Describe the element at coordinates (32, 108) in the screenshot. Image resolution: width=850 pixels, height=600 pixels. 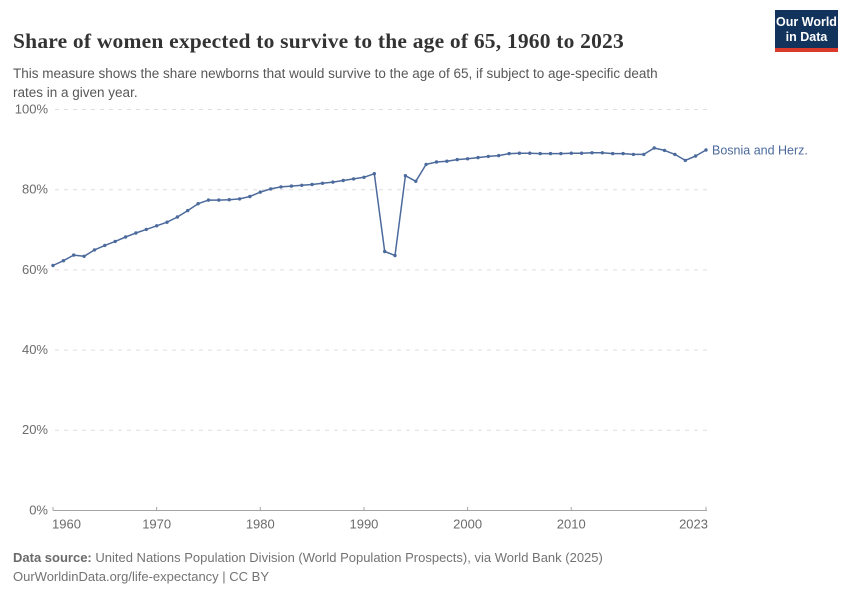
I see `y-tick-label: 100%` at that location.